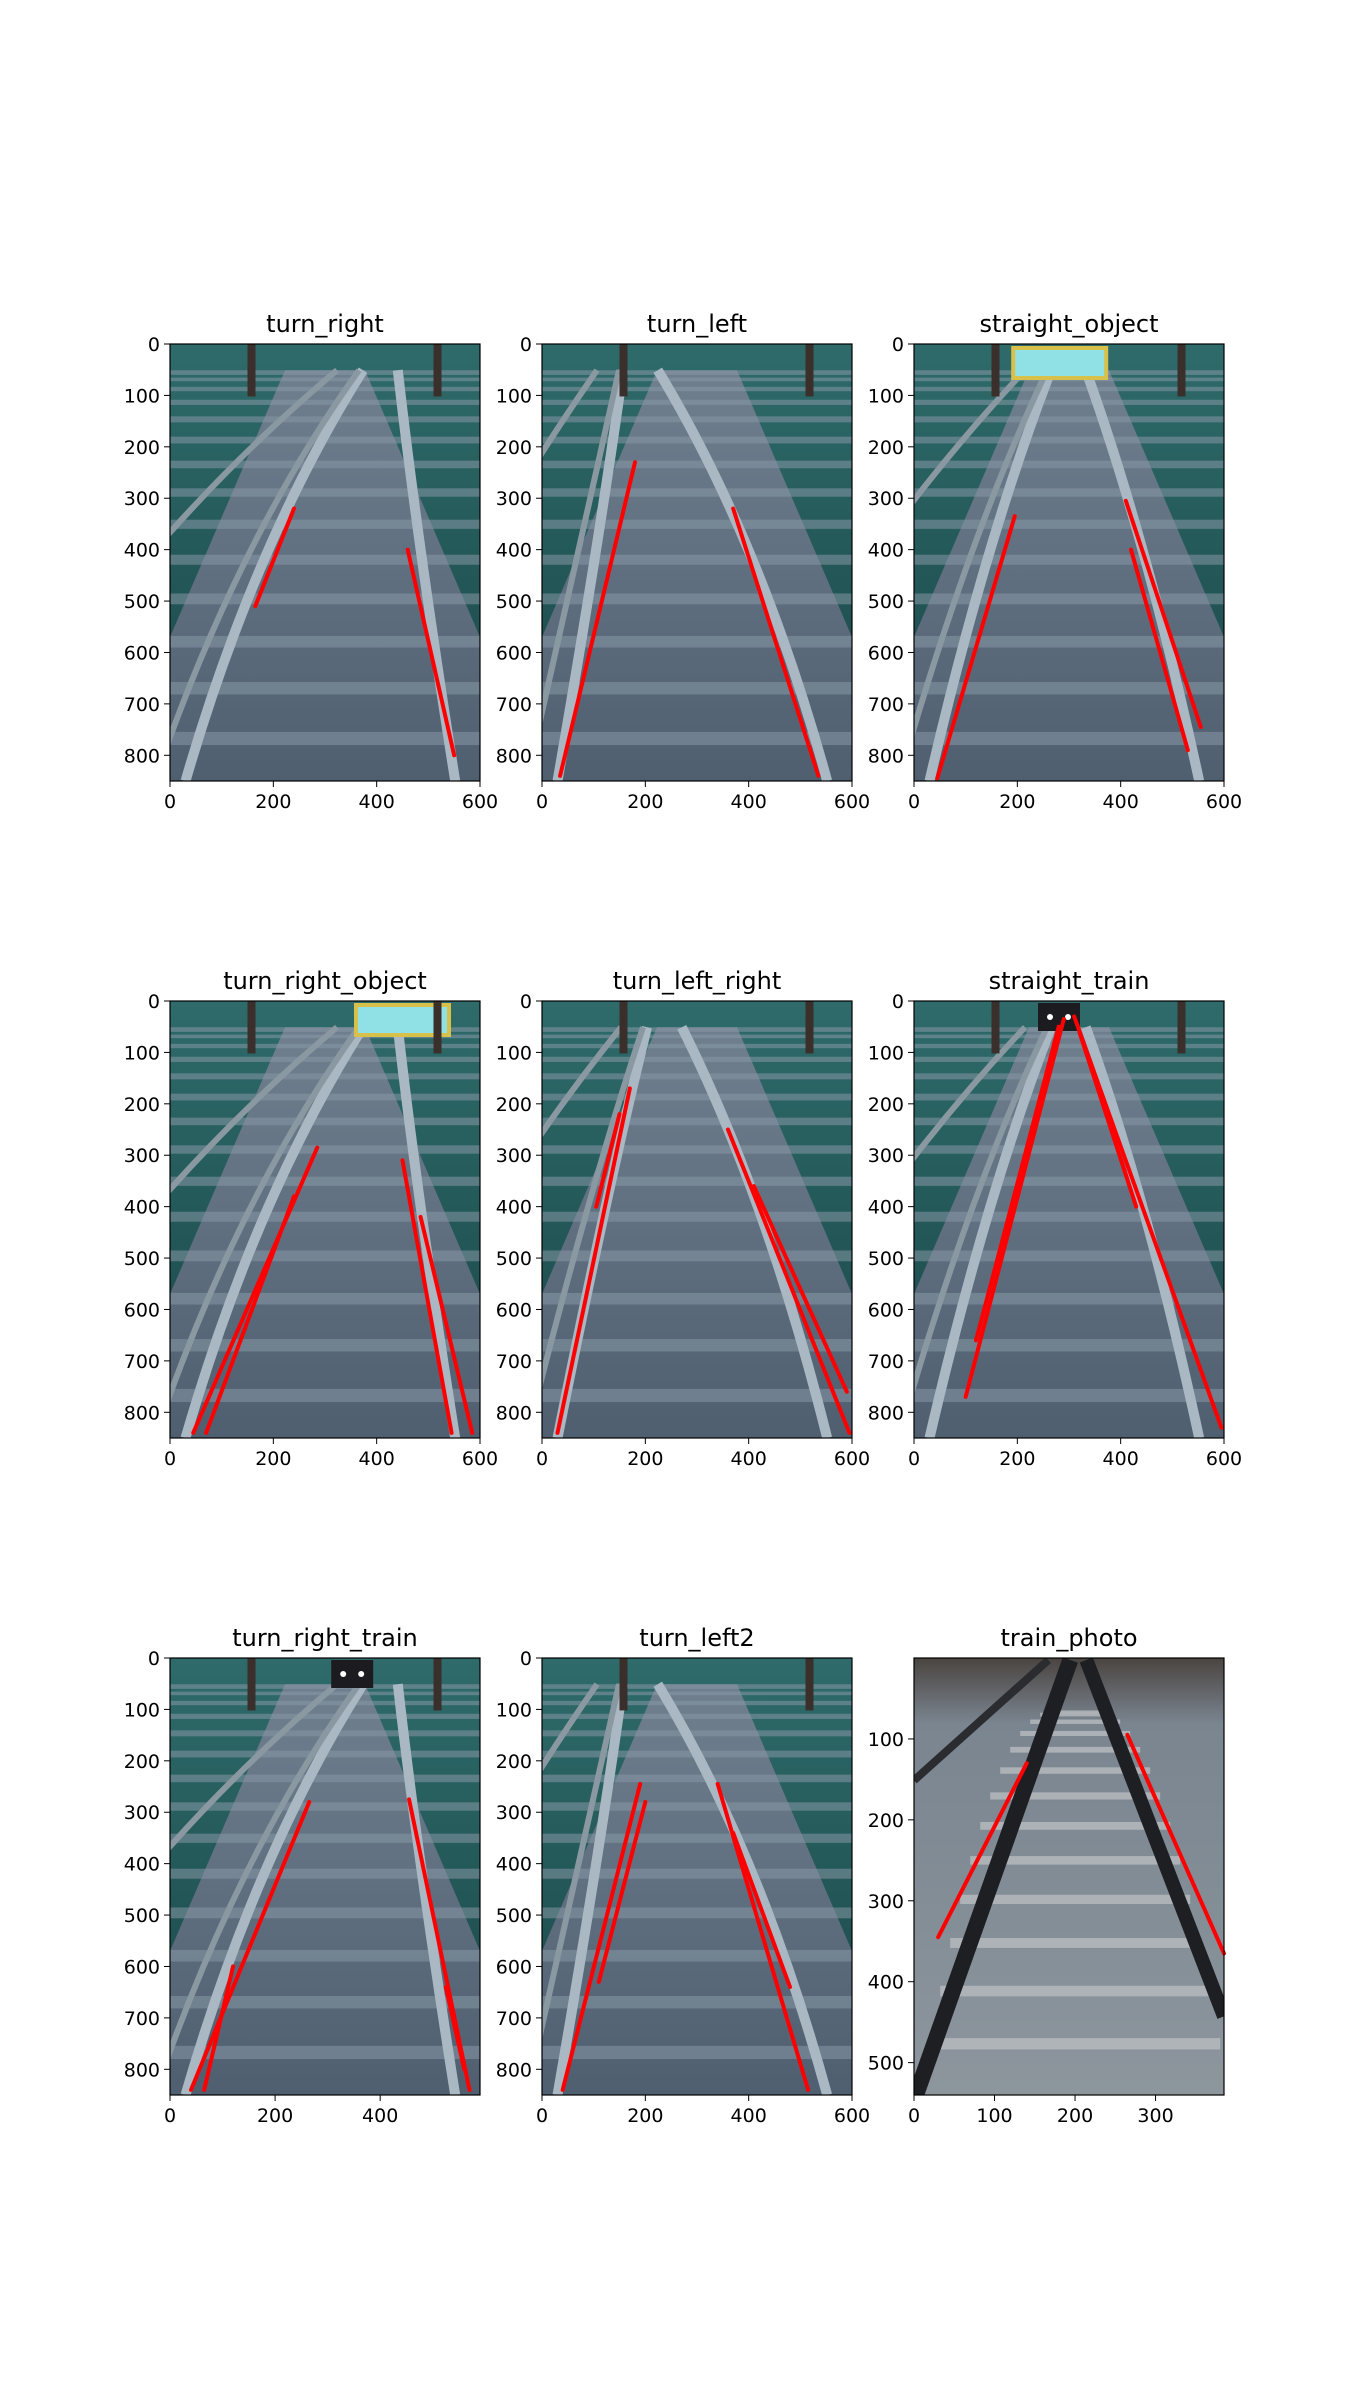 The width and height of the screenshot is (1350, 2400). What do you see at coordinates (1068, 1638) in the screenshot?
I see `panel-title: train_photo` at bounding box center [1068, 1638].